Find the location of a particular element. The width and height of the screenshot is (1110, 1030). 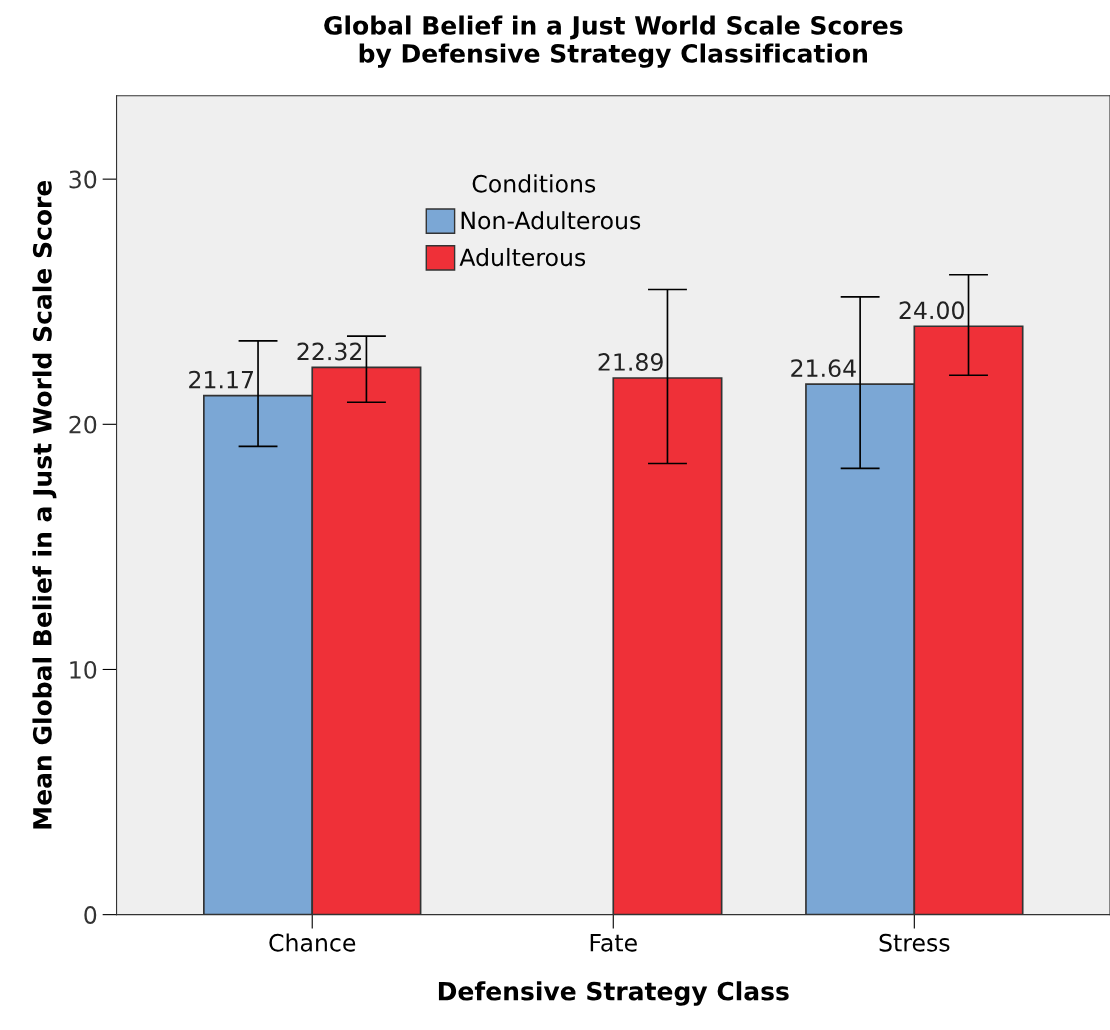

legend-label: Adulterous is located at coordinates (522, 257).